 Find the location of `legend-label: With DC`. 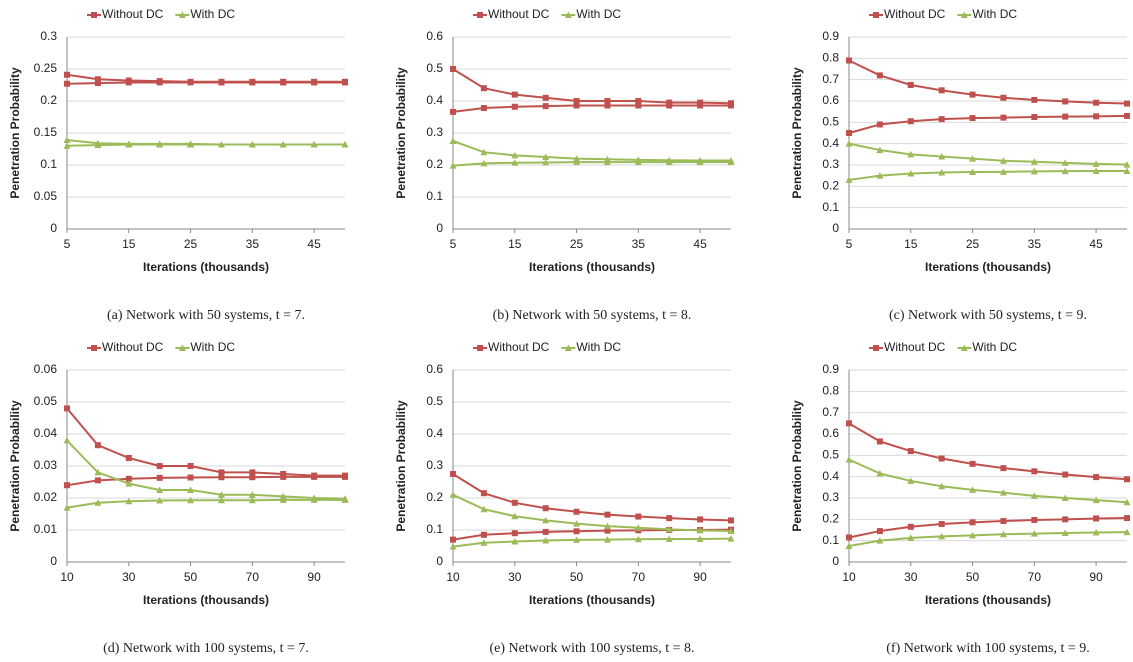

legend-label: With DC is located at coordinates (598, 14).